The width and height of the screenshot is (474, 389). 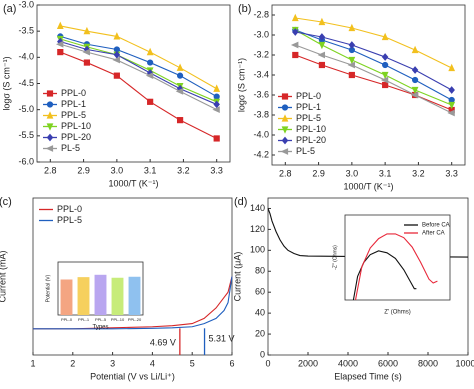 What do you see at coordinates (260, 292) in the screenshot?
I see `y-tick-label: 60` at bounding box center [260, 292].